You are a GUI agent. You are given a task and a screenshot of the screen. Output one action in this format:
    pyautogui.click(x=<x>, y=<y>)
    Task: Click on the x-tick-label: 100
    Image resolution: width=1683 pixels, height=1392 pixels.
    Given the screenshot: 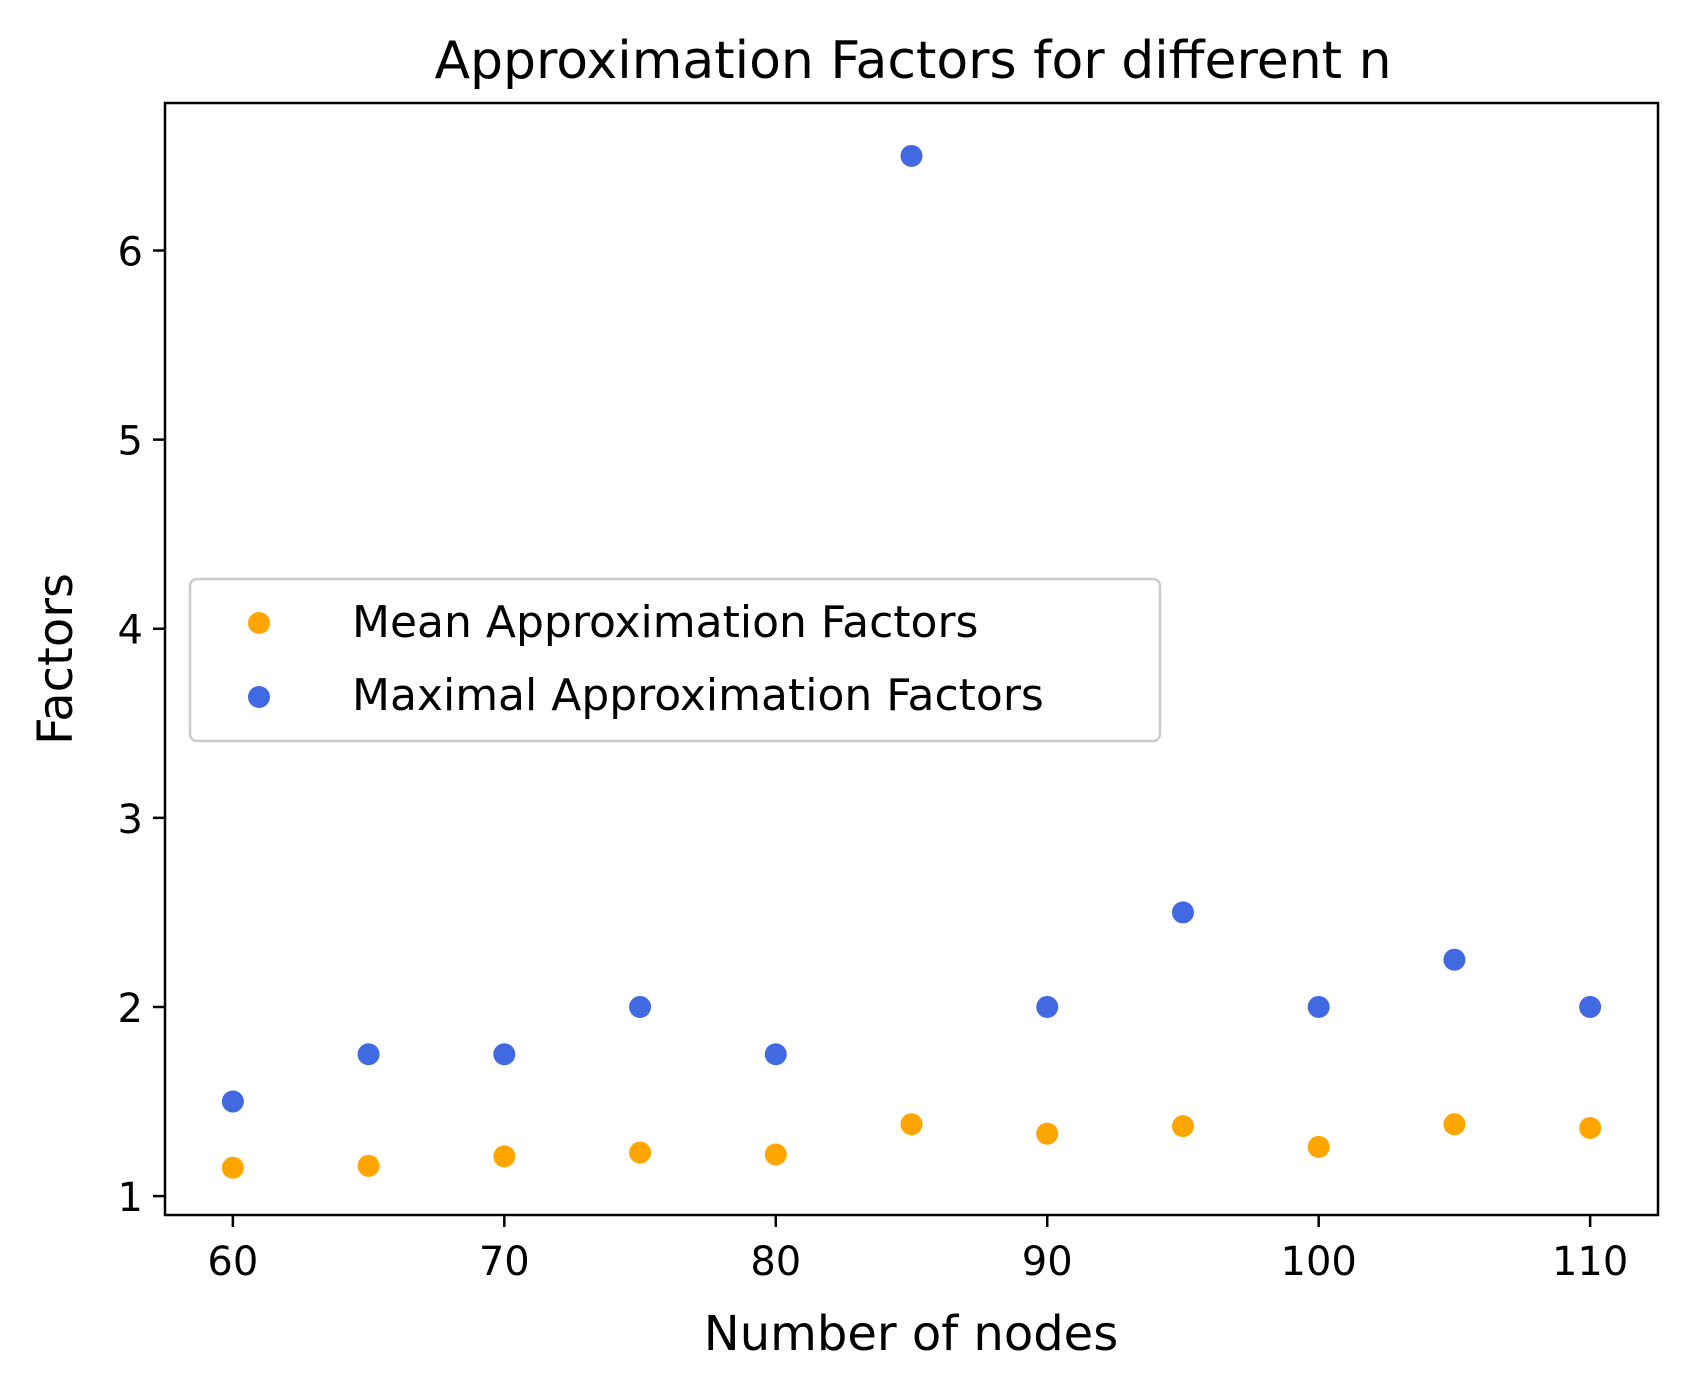 What is the action you would take?
    pyautogui.click(x=1319, y=1262)
    